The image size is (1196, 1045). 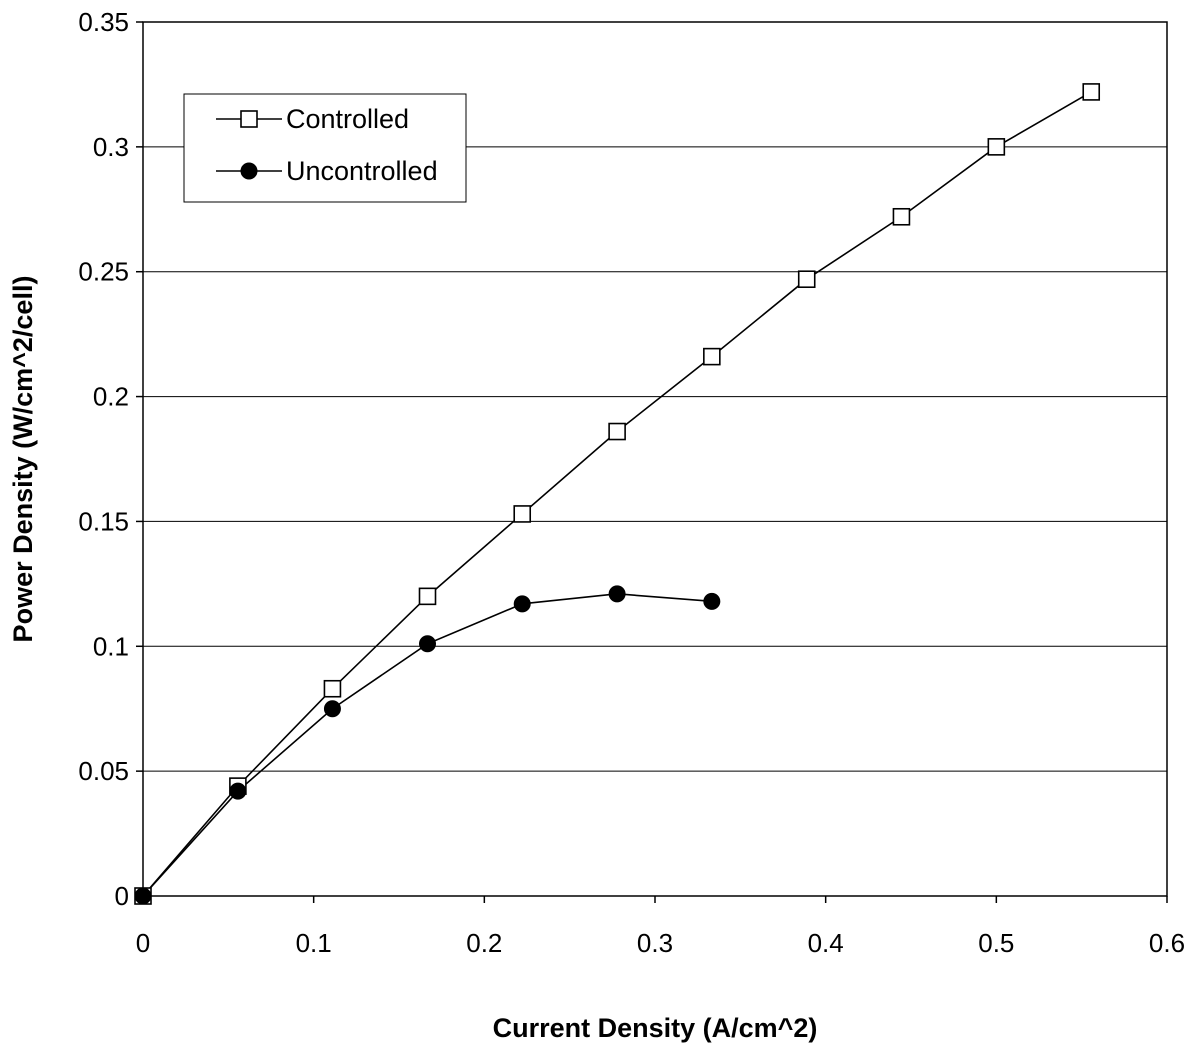 I want to click on y-tick-label: 0.25, so click(x=103, y=272).